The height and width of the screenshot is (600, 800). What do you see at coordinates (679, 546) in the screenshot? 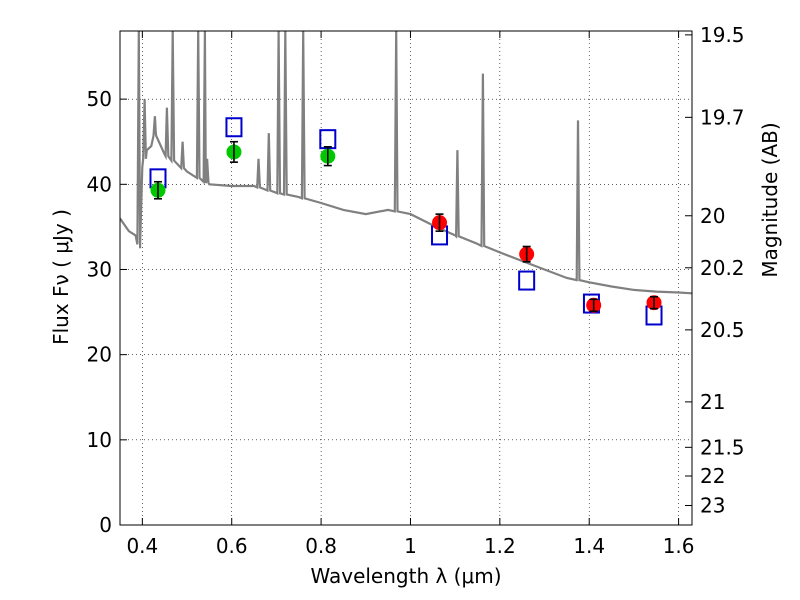
I see `x-tick-label: 1.6` at bounding box center [679, 546].